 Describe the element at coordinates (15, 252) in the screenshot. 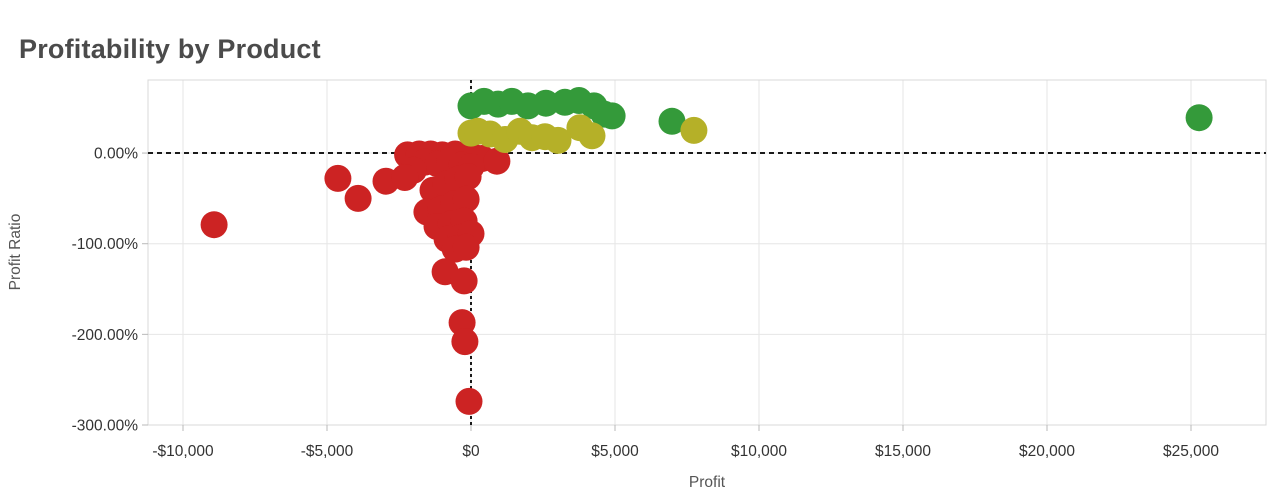

I see `y-axis-title: Profit Ratio` at that location.